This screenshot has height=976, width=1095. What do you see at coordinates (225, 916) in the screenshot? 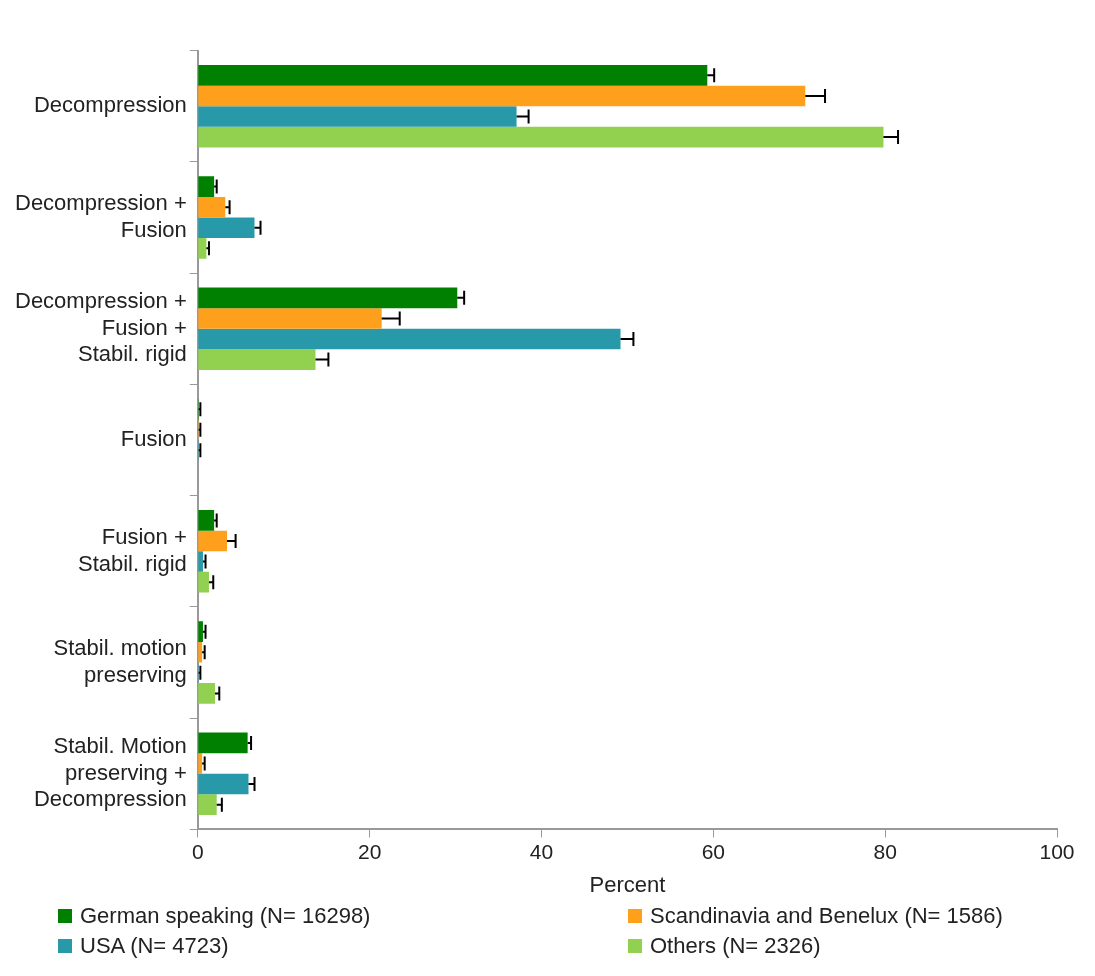
I see `legend-label: German speaking (N= 16298)` at bounding box center [225, 916].